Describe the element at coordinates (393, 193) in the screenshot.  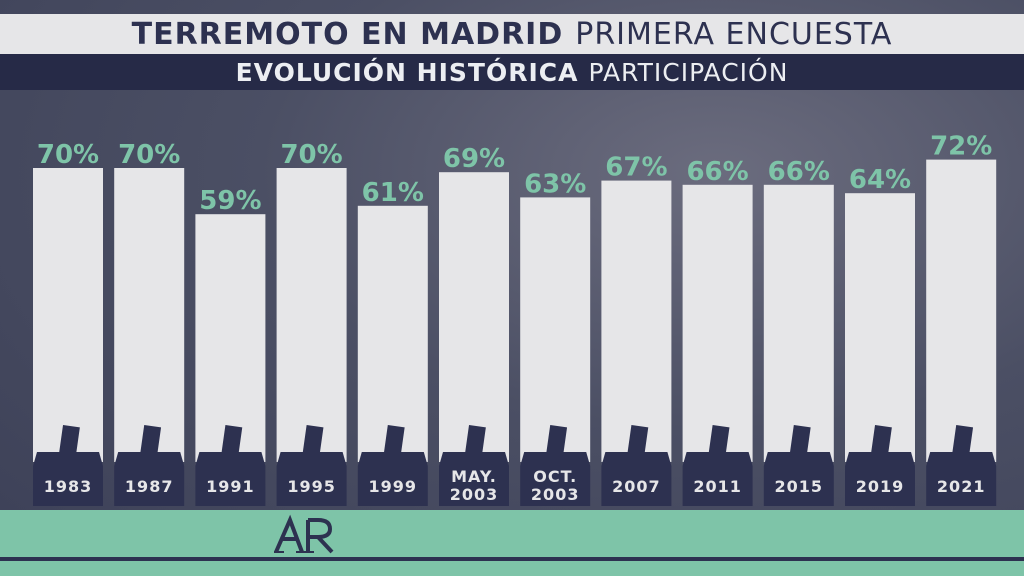
I see `data-label: 61%` at that location.